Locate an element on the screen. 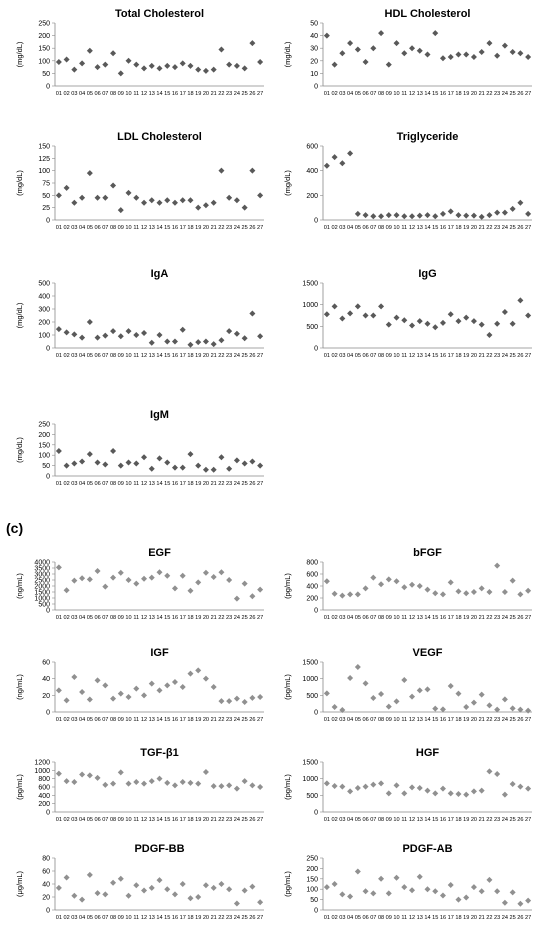  x-tick-label: 12 is located at coordinates (144, 484).